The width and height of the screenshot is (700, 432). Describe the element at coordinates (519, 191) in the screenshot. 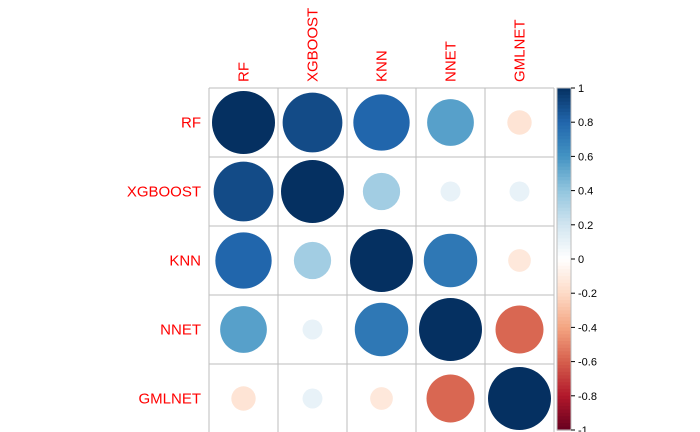

I see `correlation-circle-xgboost-gmlnet` at that location.